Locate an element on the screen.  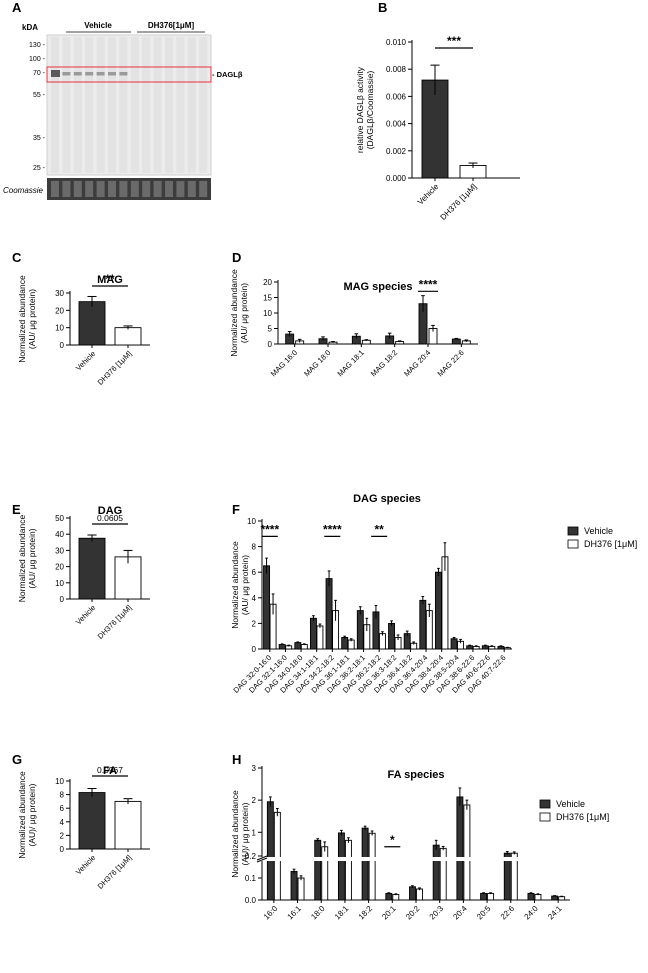
panel-label-E: E is located at coordinates (16, 509).